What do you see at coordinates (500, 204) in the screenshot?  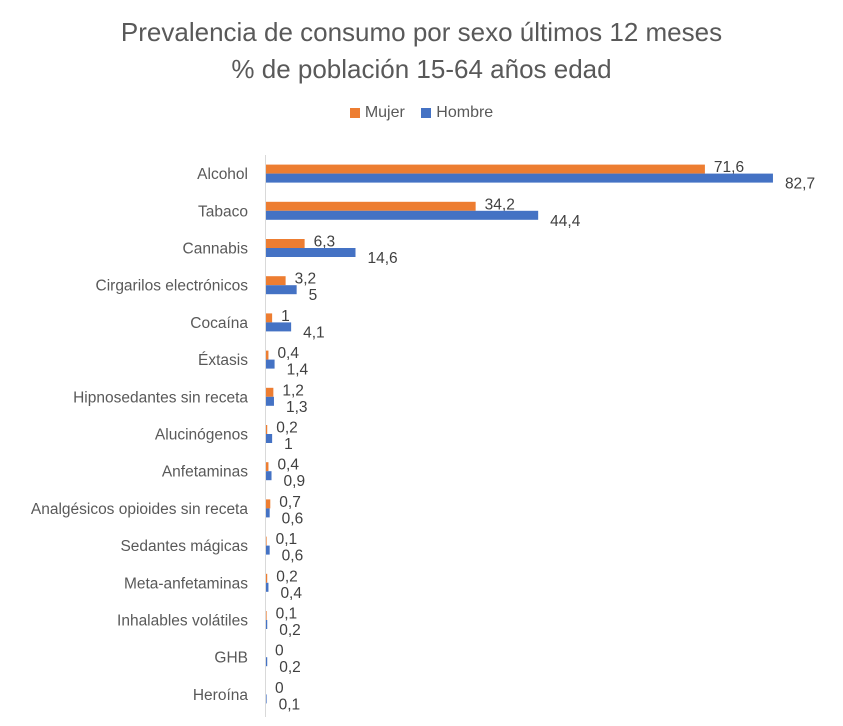 I see `data-label-mujer-tabaco: 34,2` at bounding box center [500, 204].